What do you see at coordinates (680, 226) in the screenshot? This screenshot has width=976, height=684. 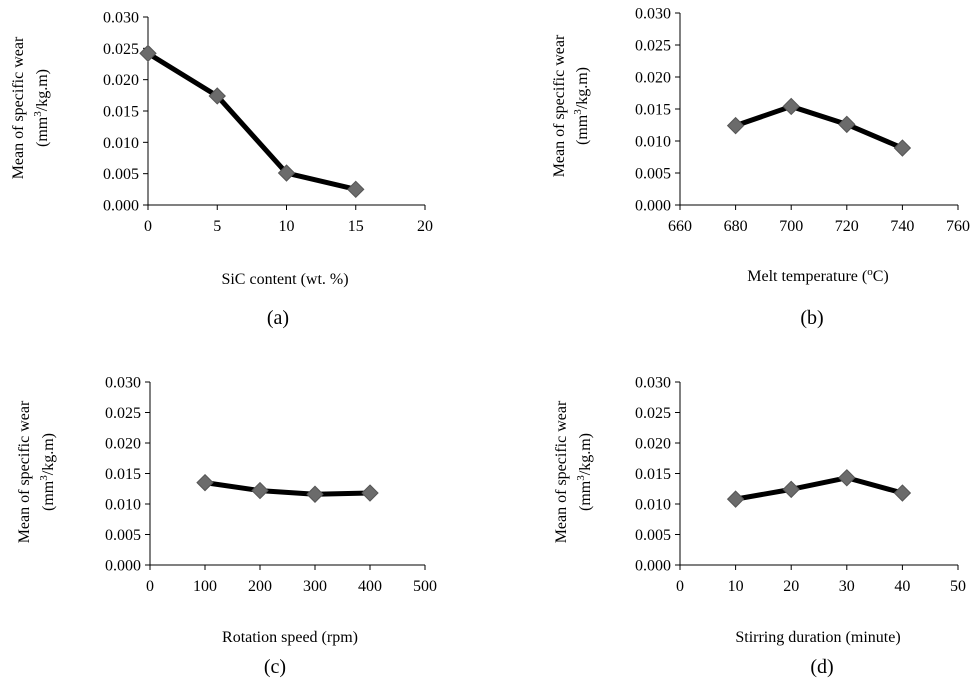 I see `x-tick-label: 660` at bounding box center [680, 226].